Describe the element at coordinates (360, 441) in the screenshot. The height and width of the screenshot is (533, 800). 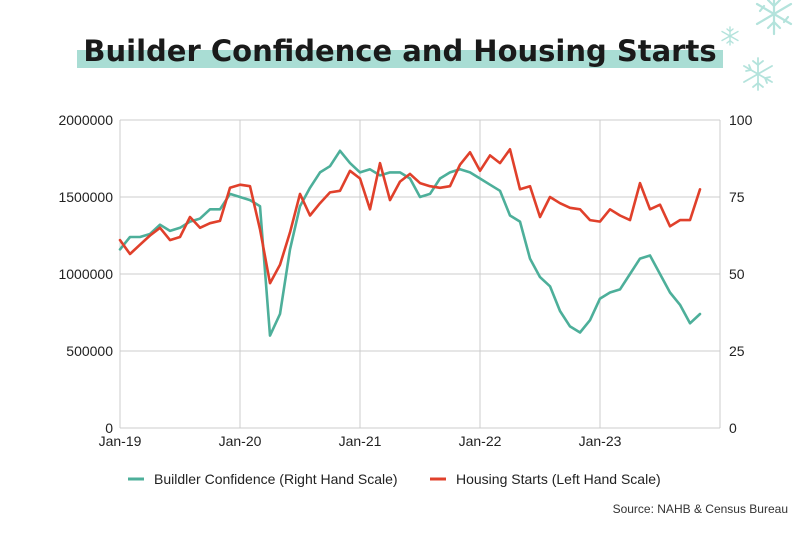
I see `x-tick-label: Jan-21` at that location.